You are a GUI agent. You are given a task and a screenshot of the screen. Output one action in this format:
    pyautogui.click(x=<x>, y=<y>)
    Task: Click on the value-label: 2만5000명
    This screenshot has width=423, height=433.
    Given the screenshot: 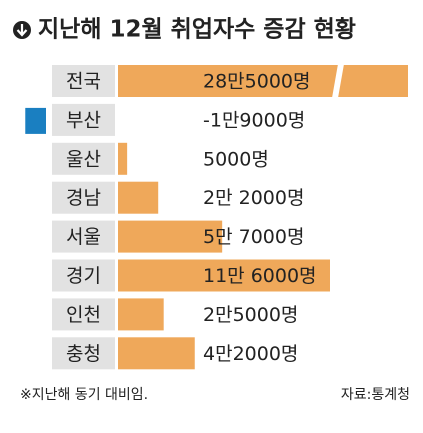 What is the action you would take?
    pyautogui.click(x=250, y=315)
    